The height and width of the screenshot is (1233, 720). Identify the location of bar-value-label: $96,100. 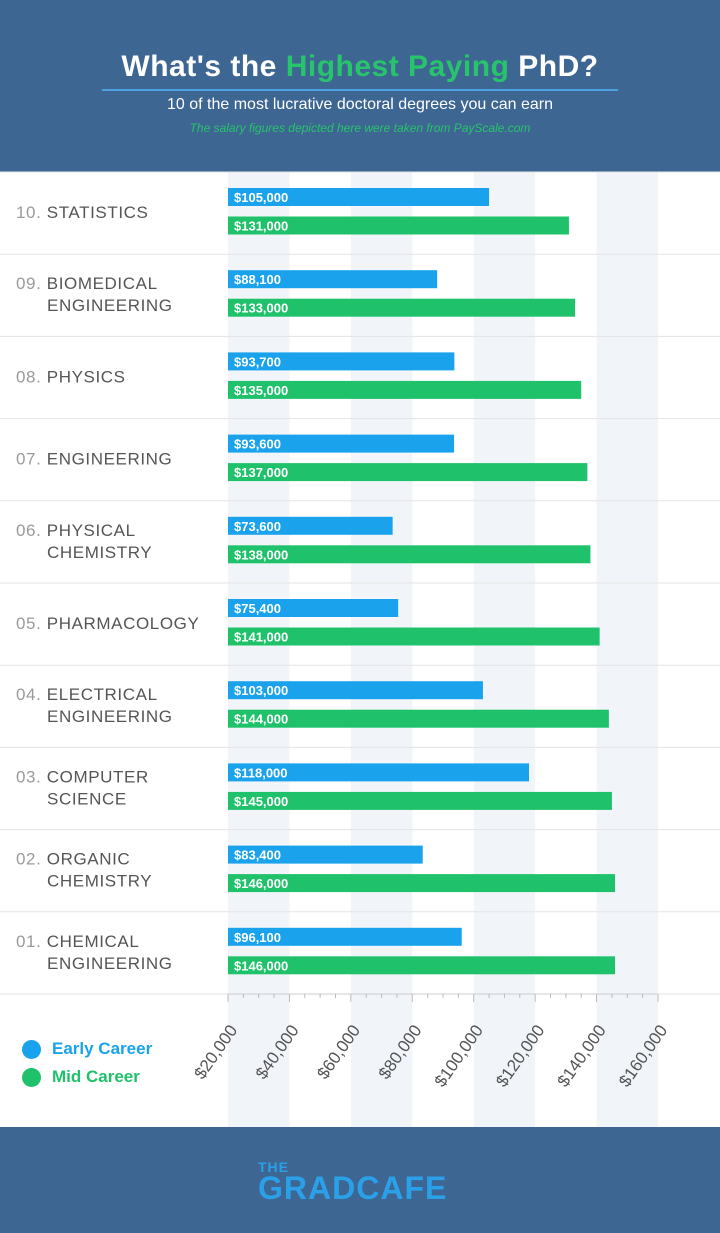
(257, 937).